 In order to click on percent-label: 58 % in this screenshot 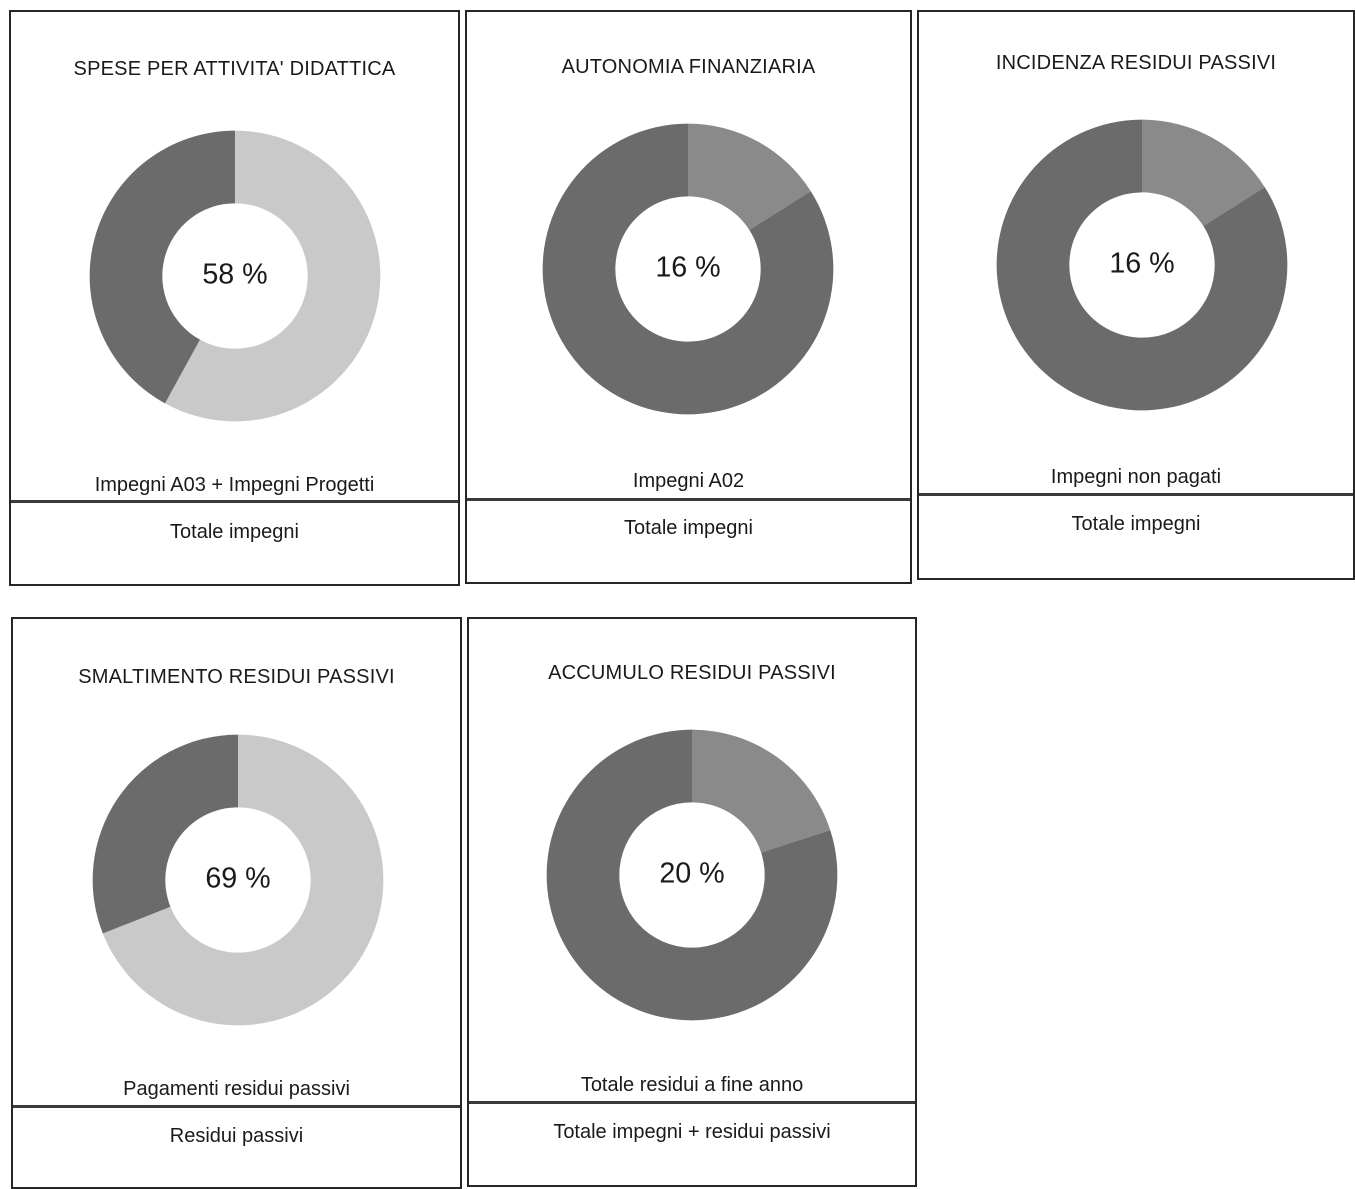, I will do `click(234, 275)`.